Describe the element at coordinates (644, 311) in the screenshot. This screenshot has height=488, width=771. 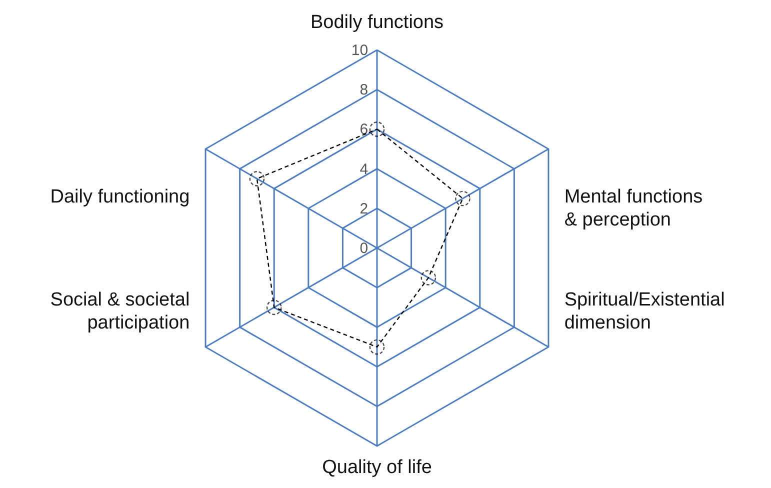
I see `spoke-label: Spiritual/Existential dimension` at that location.